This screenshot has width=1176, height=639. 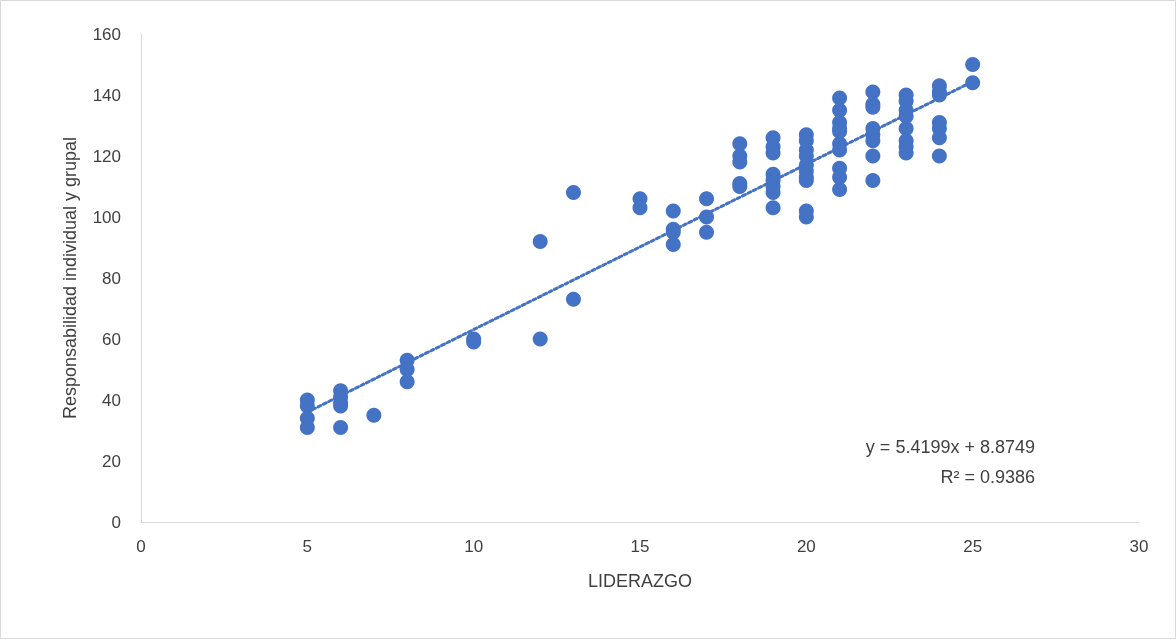 I want to click on y-tick-label: 160, so click(x=106, y=34).